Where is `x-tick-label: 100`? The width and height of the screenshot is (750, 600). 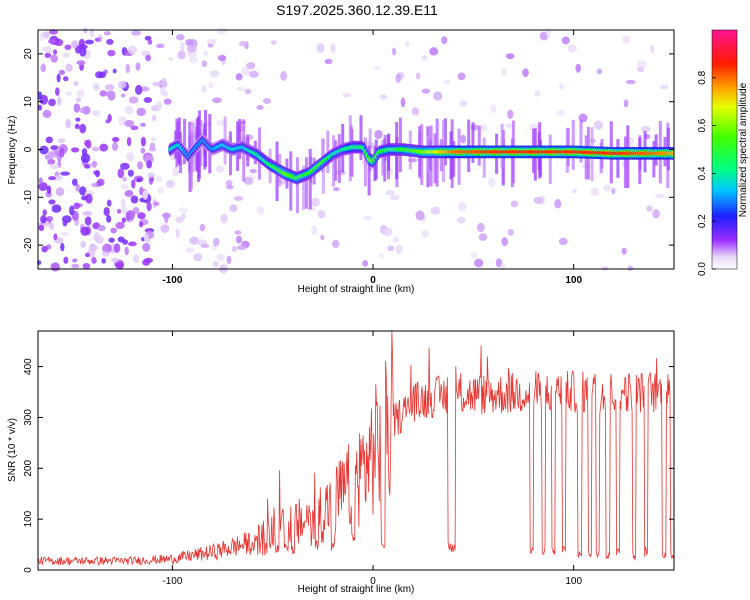 x-tick-label: 100 is located at coordinates (573, 280).